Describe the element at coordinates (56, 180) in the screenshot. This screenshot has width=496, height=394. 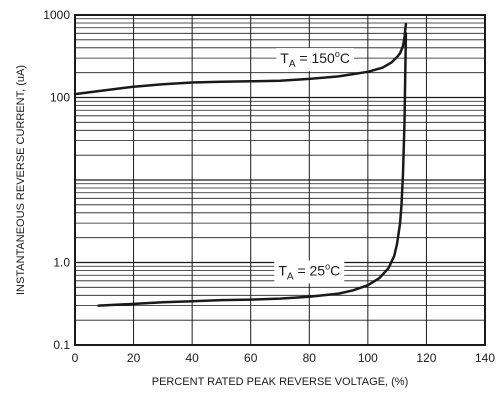
I see `y-tick-labels: 0.1 1.0 100 1000` at that location.